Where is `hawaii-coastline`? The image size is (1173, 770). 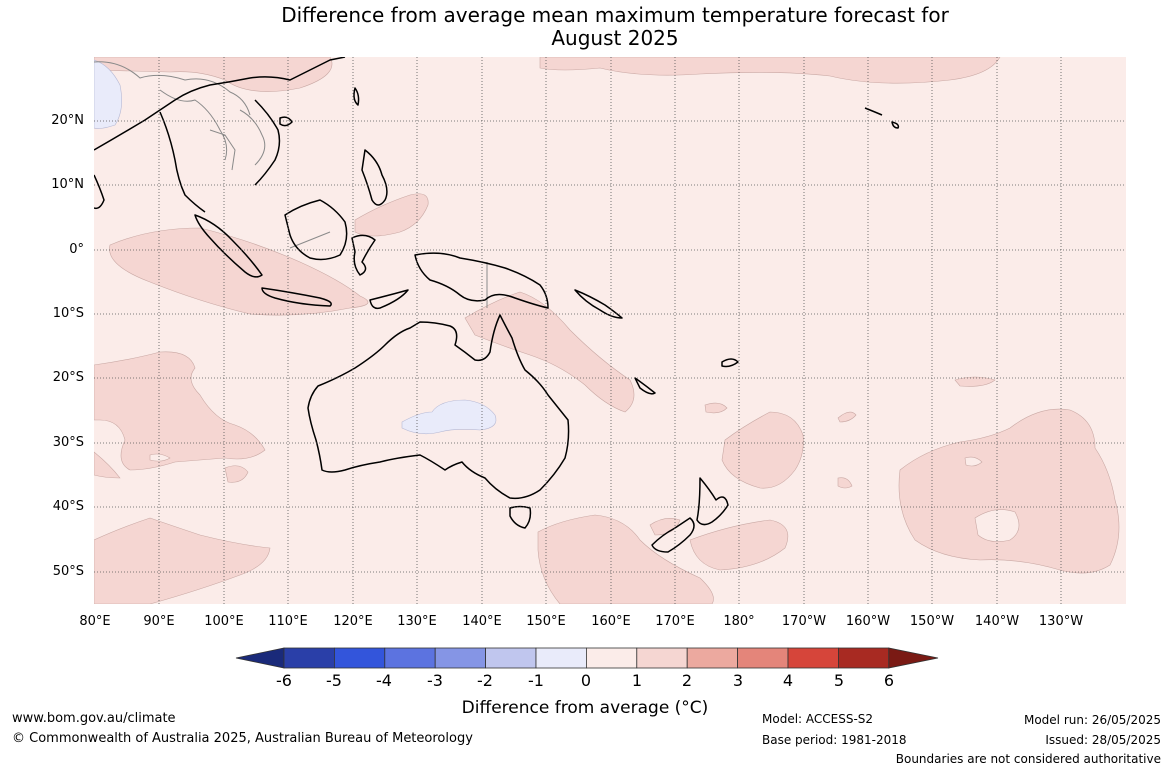 hawaii-coastline is located at coordinates (882, 118).